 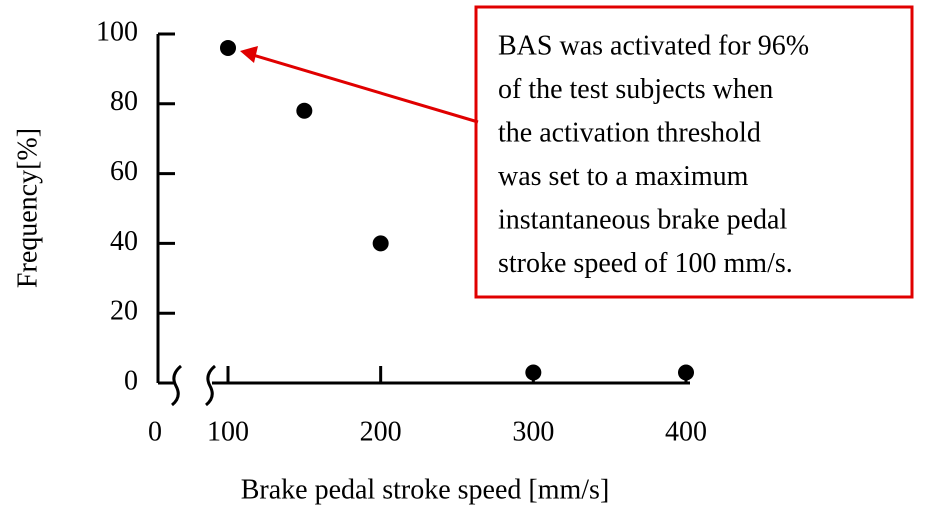 What do you see at coordinates (124, 101) in the screenshot?
I see `y-tick-label: 80` at bounding box center [124, 101].